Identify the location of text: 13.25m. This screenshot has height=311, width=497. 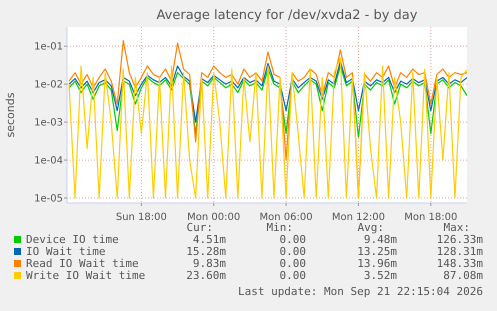
(377, 251).